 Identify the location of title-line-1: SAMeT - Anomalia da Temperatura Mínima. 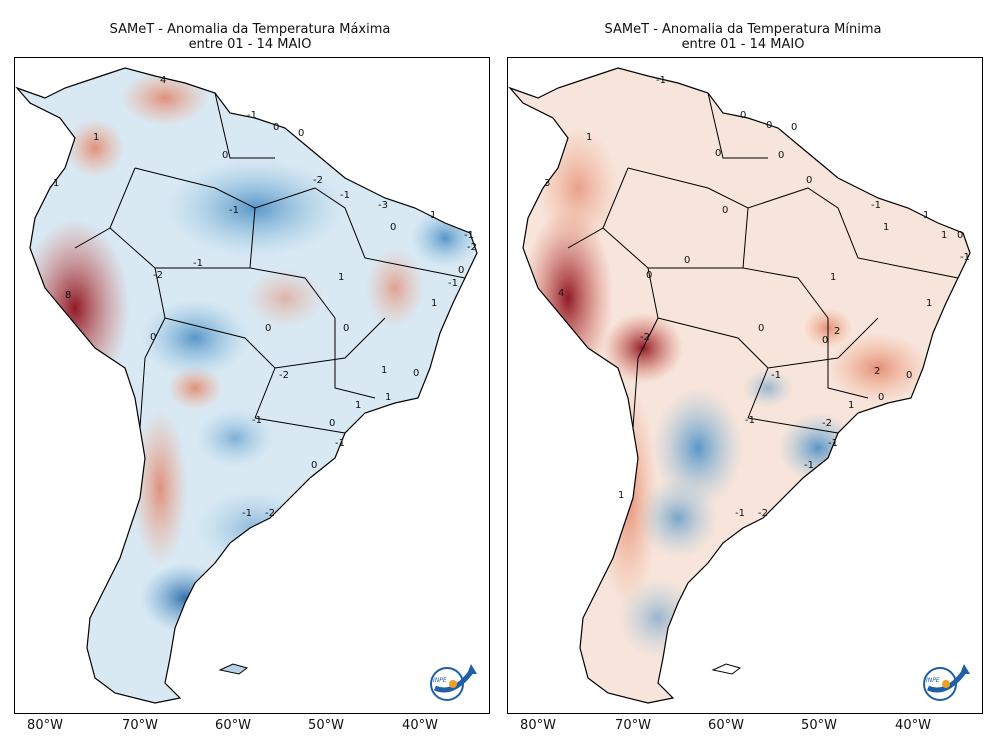
(743, 29).